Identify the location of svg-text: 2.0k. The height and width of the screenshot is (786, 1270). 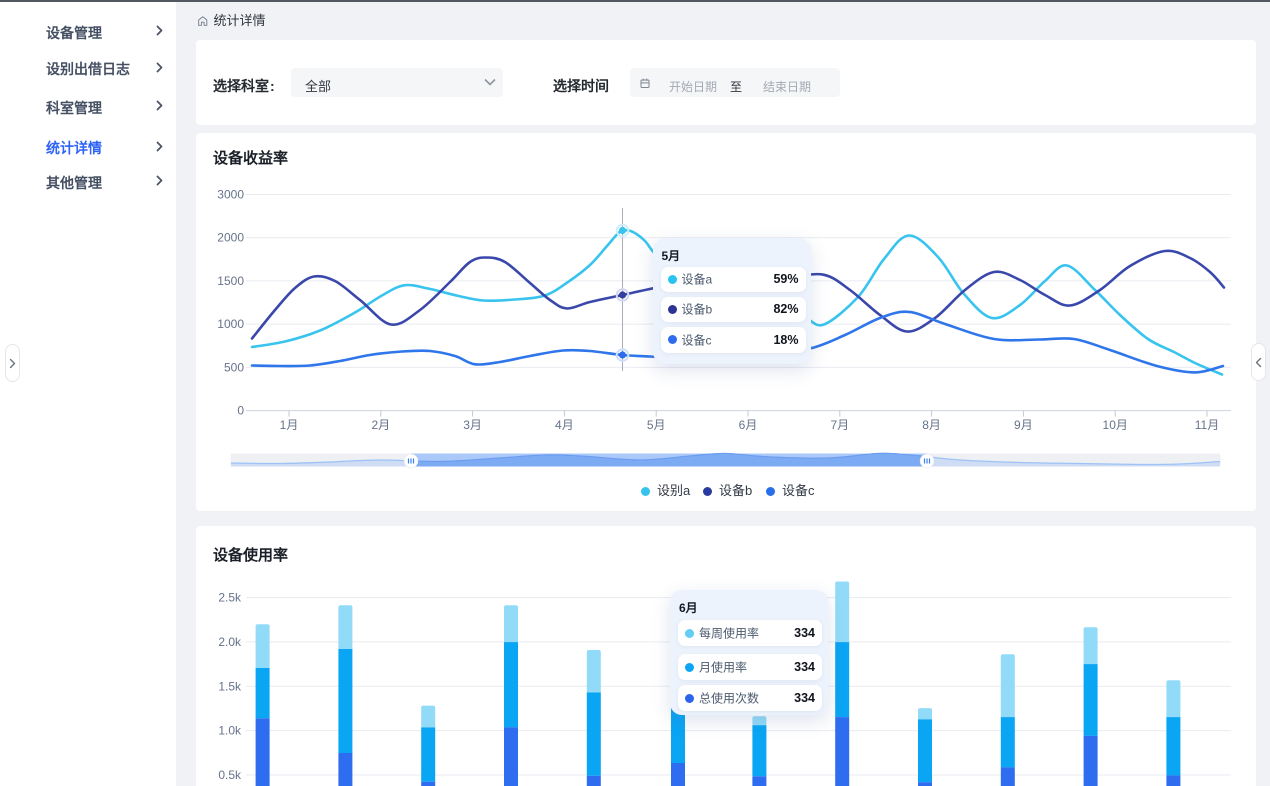
(230, 642).